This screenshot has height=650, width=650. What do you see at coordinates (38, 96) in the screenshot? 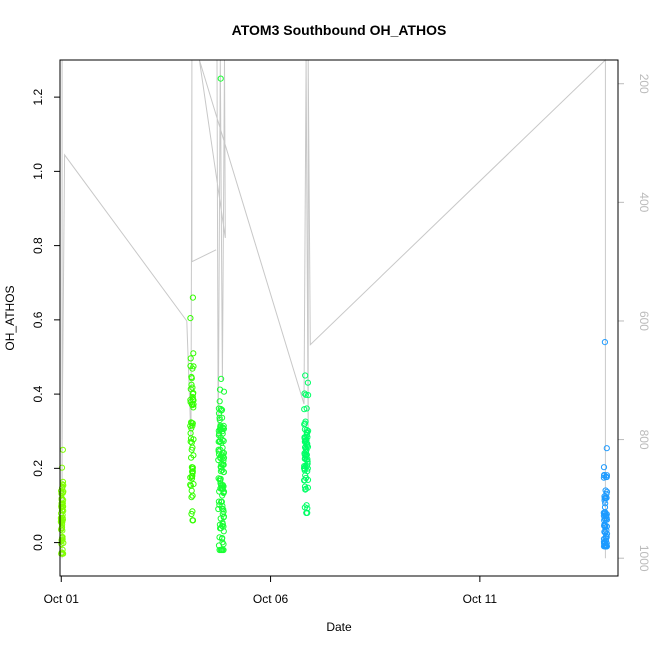
I see `y-tick-label: 1.2` at bounding box center [38, 96].